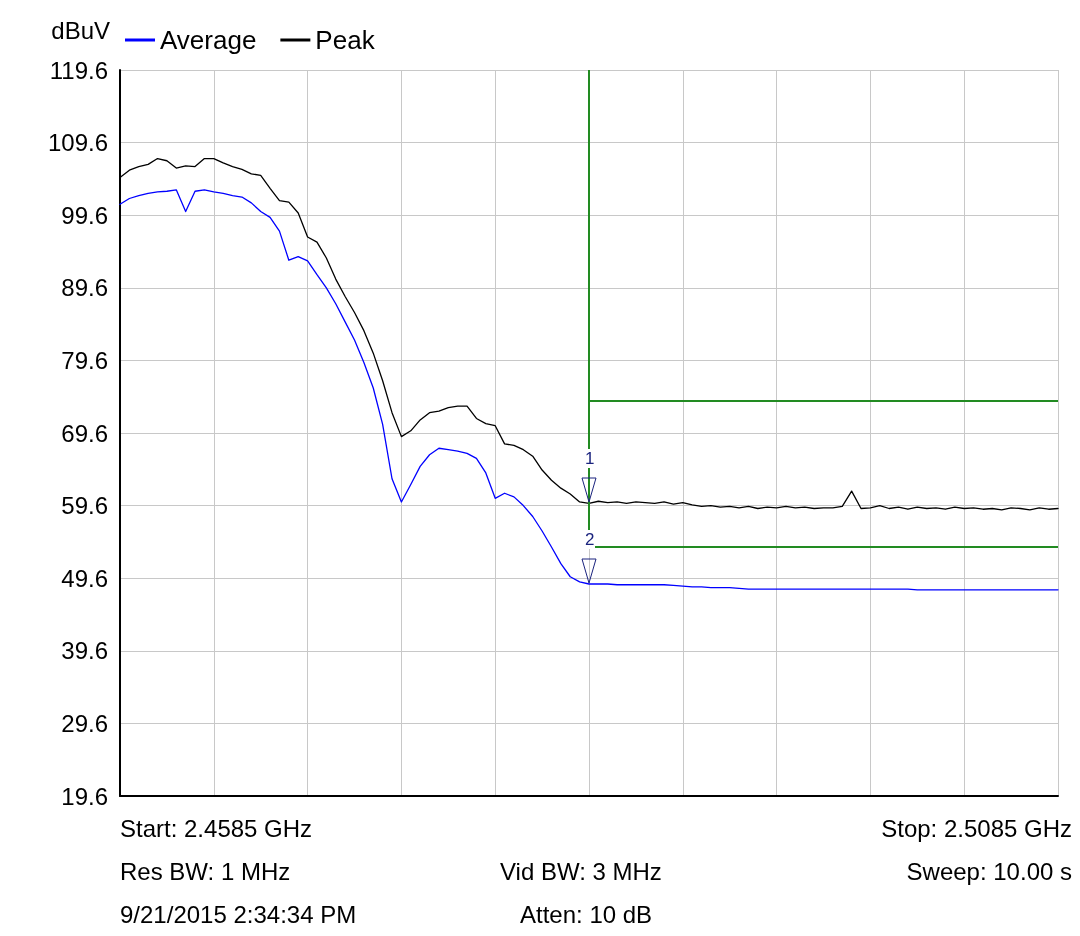 The width and height of the screenshot is (1080, 936). What do you see at coordinates (345, 40) in the screenshot?
I see `legend-label: Peak` at bounding box center [345, 40].